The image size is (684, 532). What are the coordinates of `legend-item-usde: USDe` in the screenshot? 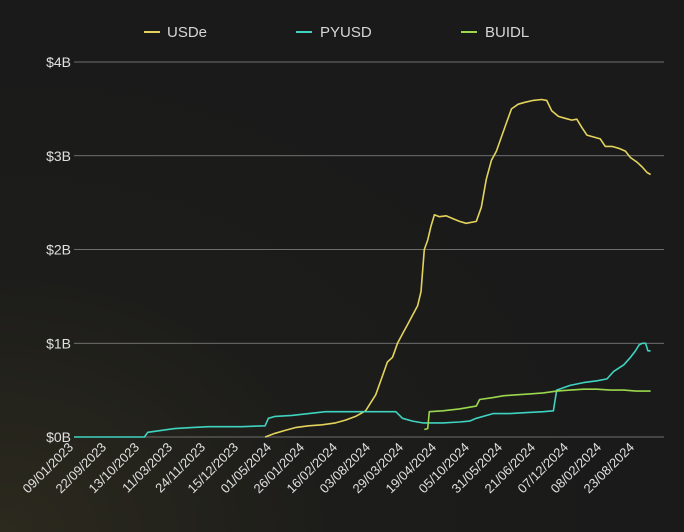 It's located at (175, 32).